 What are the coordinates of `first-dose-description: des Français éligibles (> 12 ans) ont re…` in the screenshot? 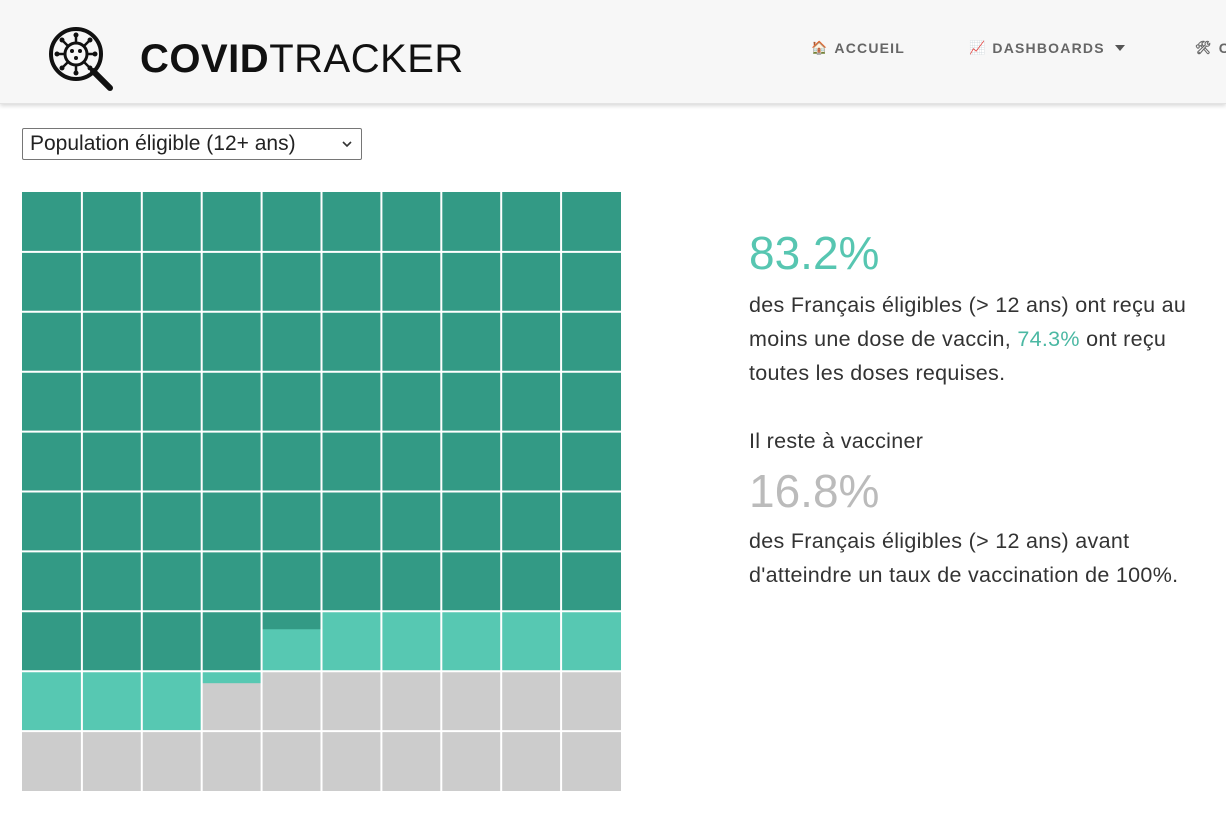 It's located at (979, 339).